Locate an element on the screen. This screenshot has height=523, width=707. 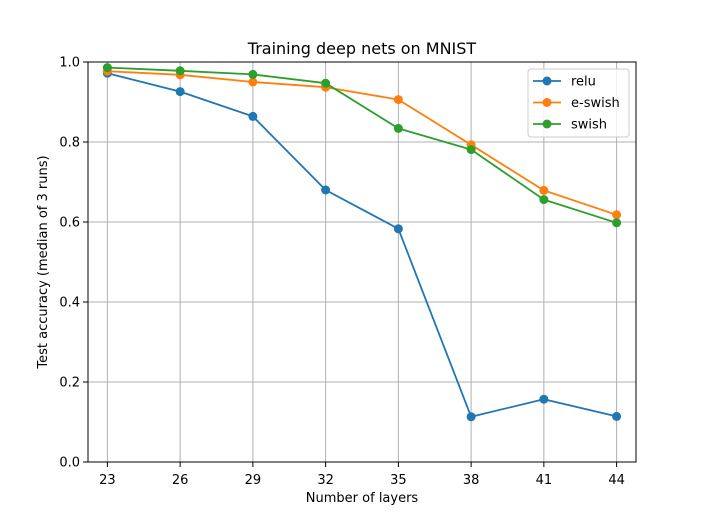
x-tick-label: 41 is located at coordinates (544, 480).